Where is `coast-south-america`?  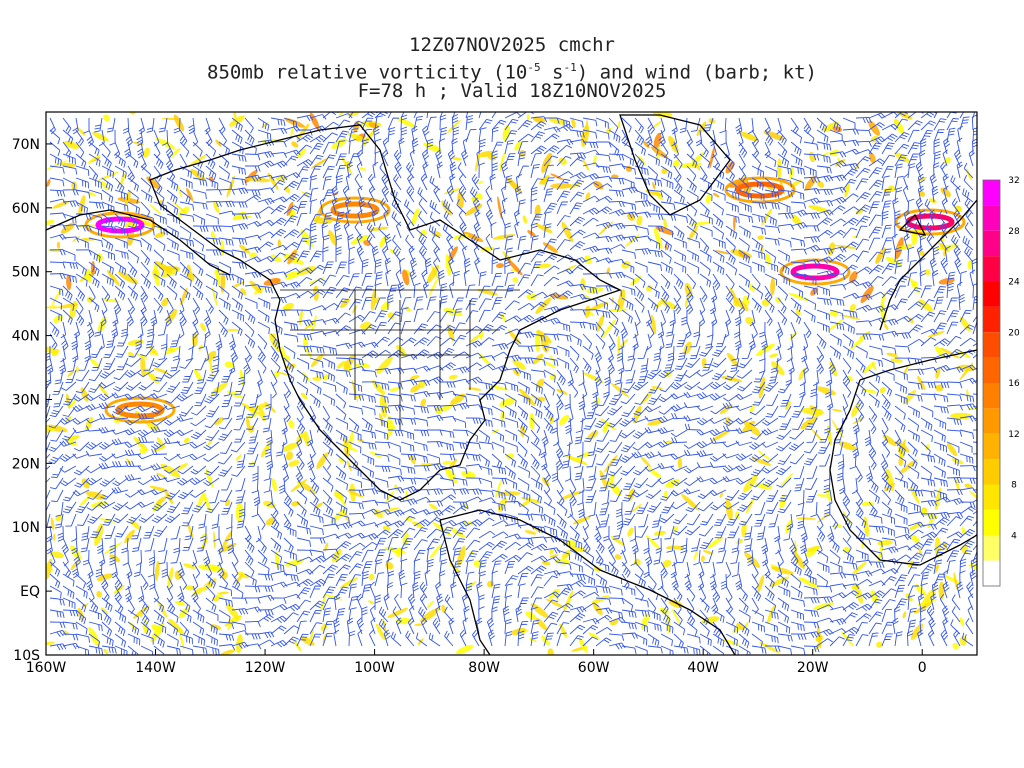 coast-south-america is located at coordinates (587, 582).